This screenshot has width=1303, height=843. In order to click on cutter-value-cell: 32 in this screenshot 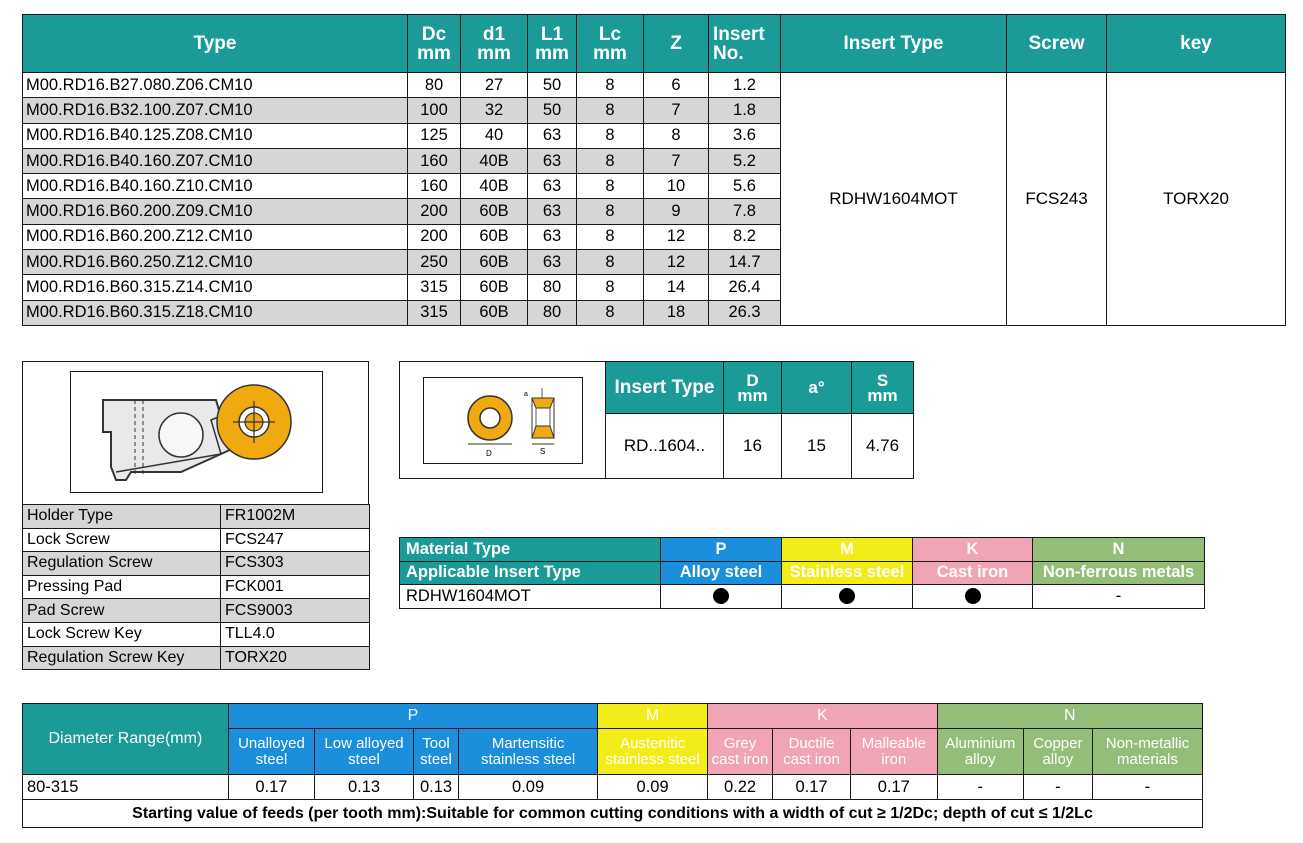, I will do `click(494, 110)`.